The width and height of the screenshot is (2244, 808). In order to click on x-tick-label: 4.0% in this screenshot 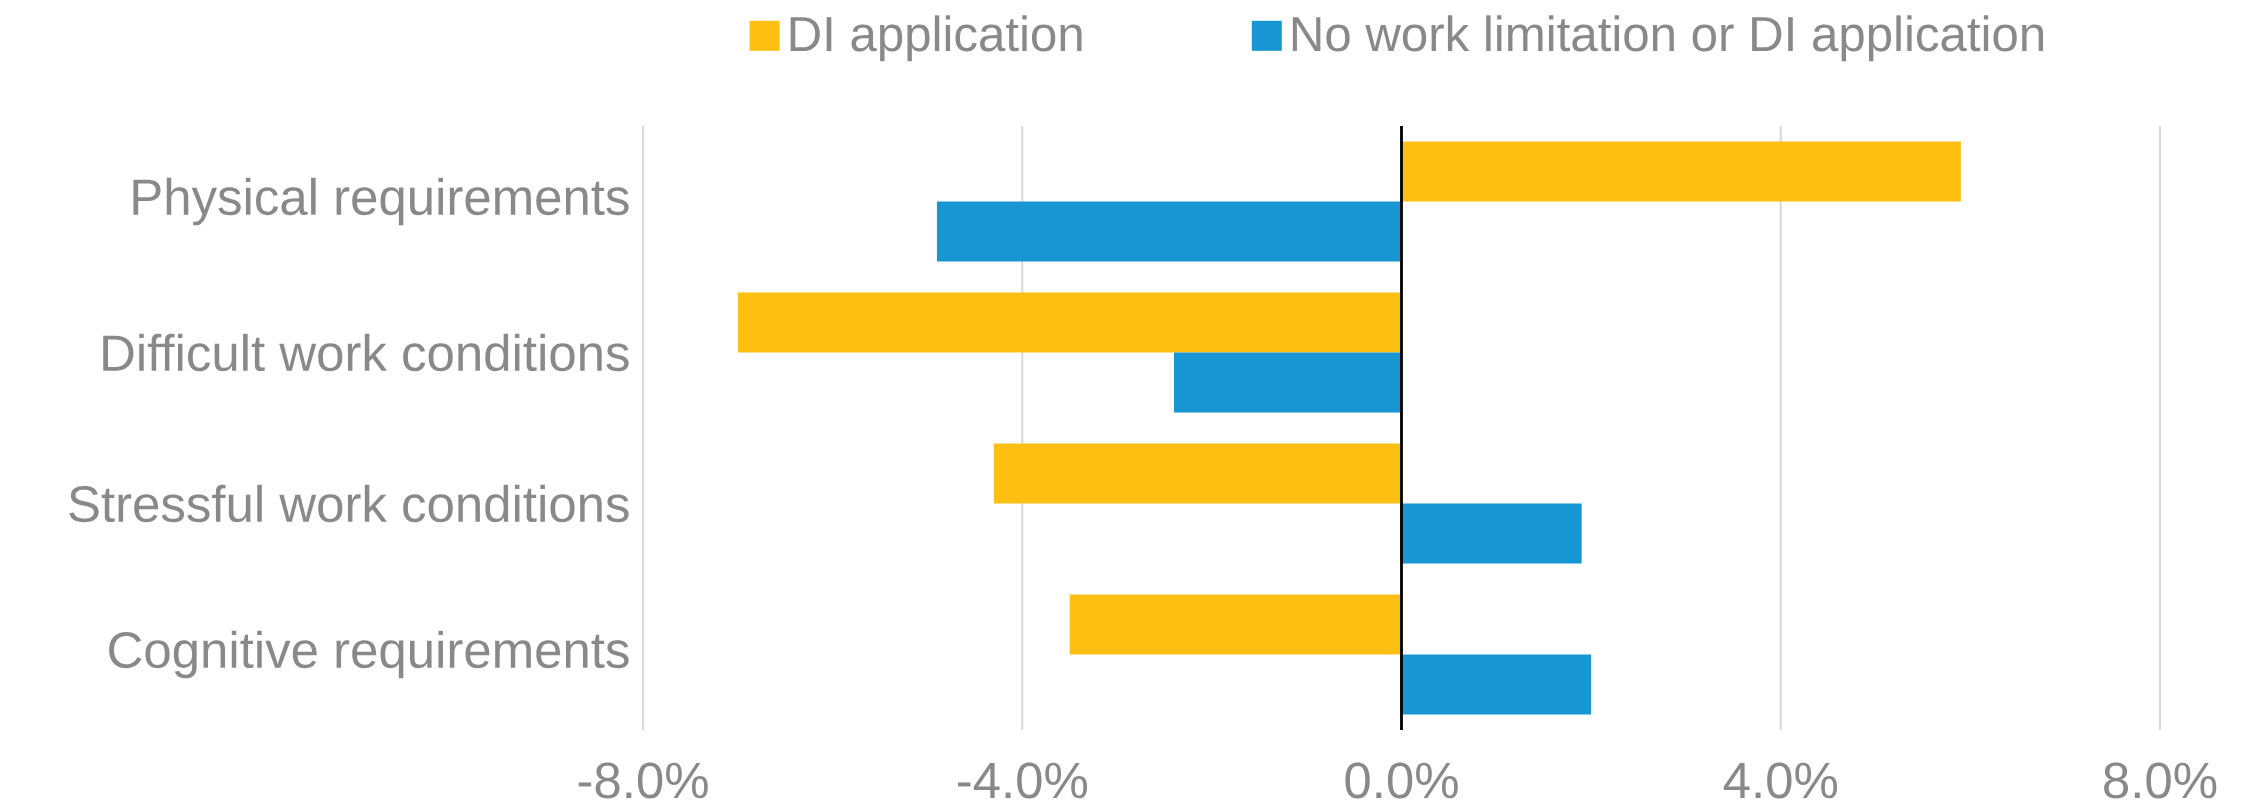, I will do `click(1780, 780)`.